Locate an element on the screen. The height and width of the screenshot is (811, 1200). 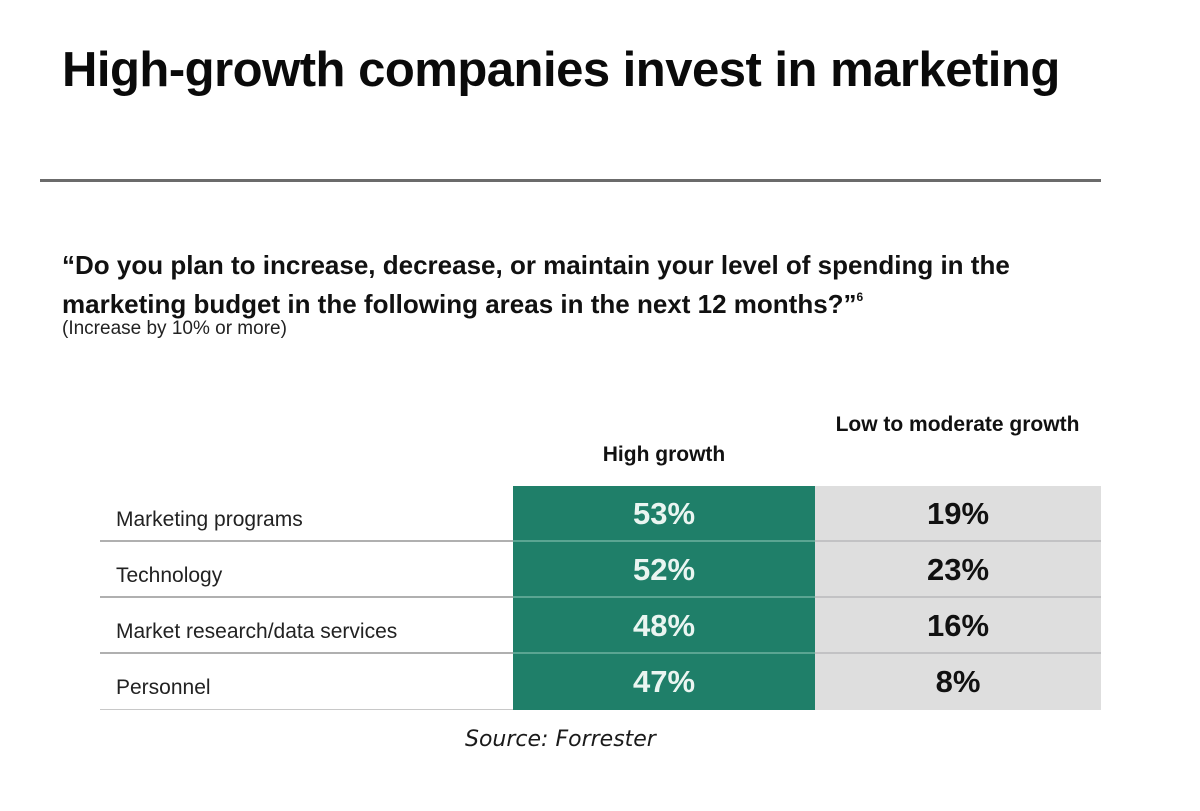
column-header-high-growth: High growth is located at coordinates (664, 454).